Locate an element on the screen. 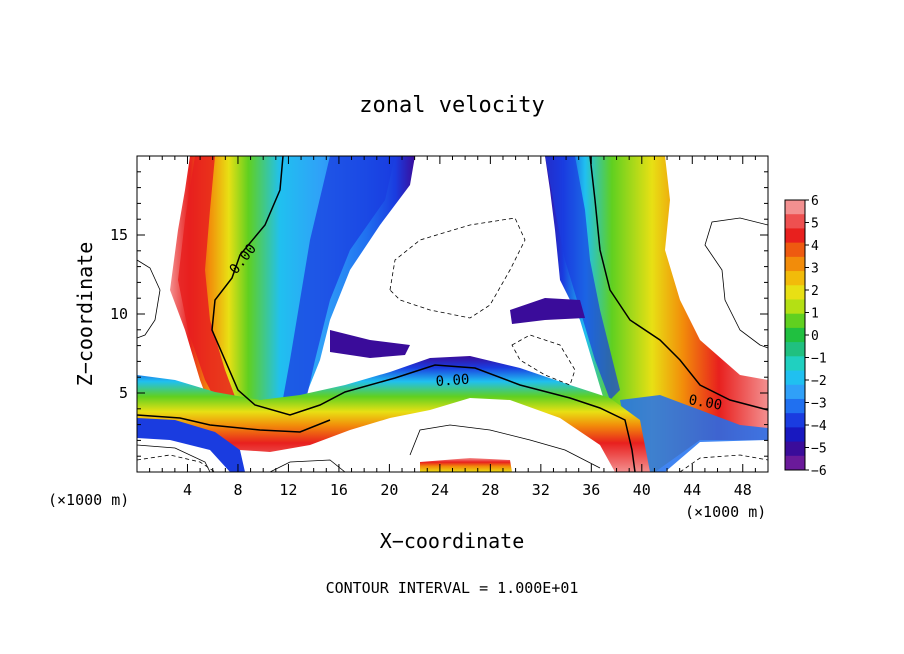 Image resolution: width=904 pixels, height=654 pixels. x-tick-label: 24 is located at coordinates (440, 490).